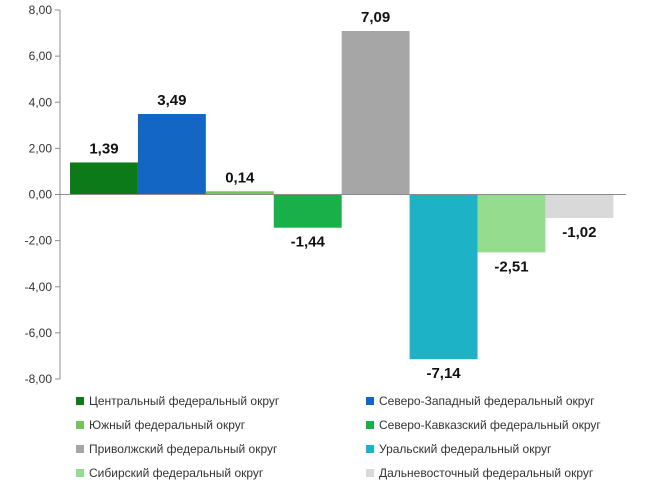  What do you see at coordinates (103, 148) in the screenshot?
I see `data-label: 1,39` at bounding box center [103, 148].